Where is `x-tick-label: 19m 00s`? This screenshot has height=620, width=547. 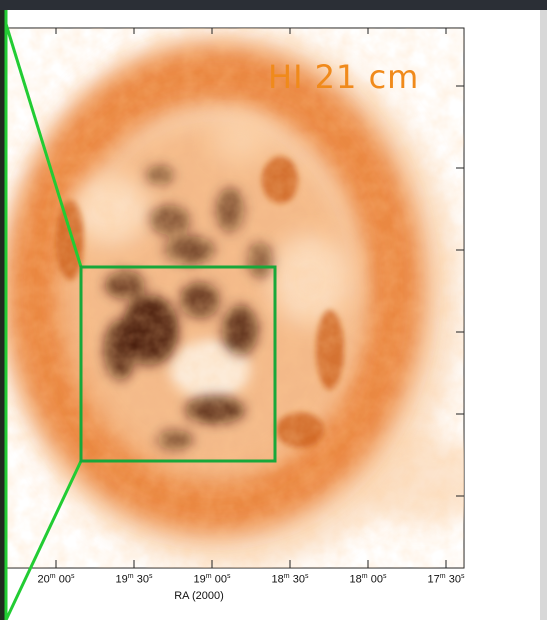 x-tick-label: 19m 00s is located at coordinates (212, 579).